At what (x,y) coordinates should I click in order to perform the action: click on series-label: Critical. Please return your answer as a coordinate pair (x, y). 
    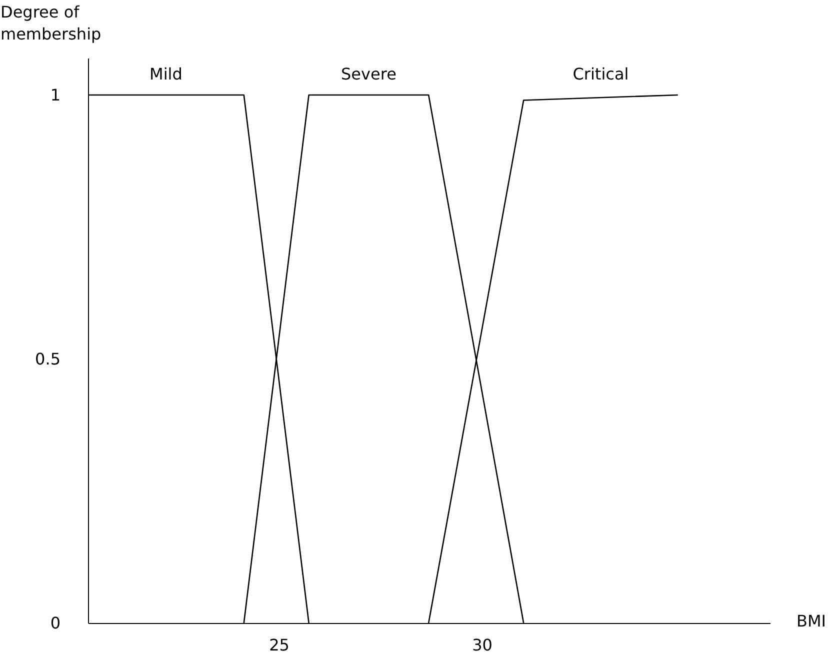
    Looking at the image, I should click on (600, 74).